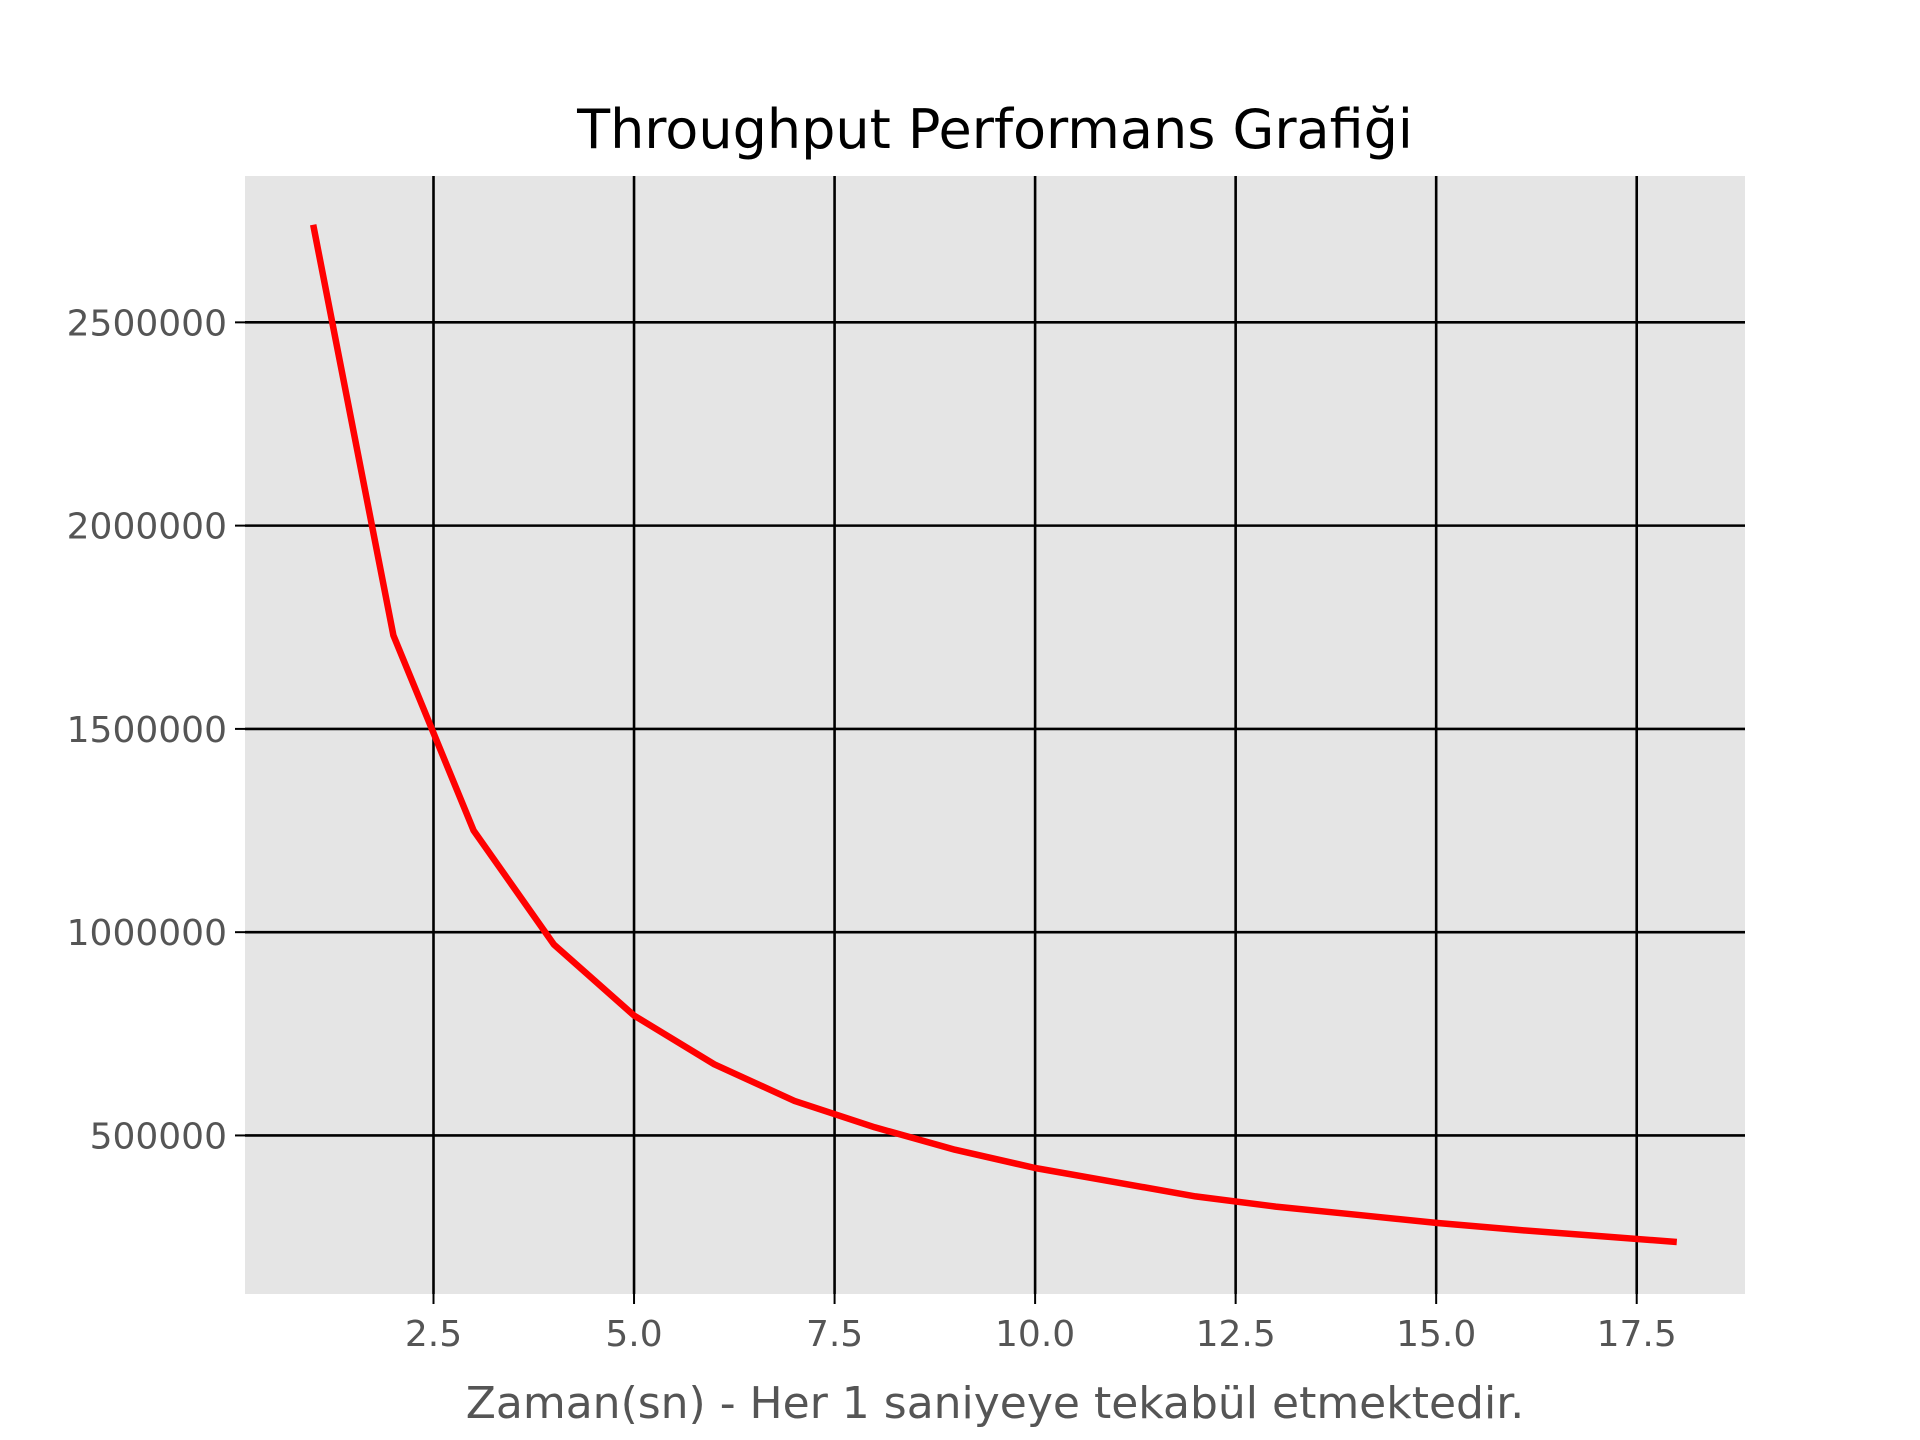  I want to click on y-tick-label: 2000000, so click(147, 527).